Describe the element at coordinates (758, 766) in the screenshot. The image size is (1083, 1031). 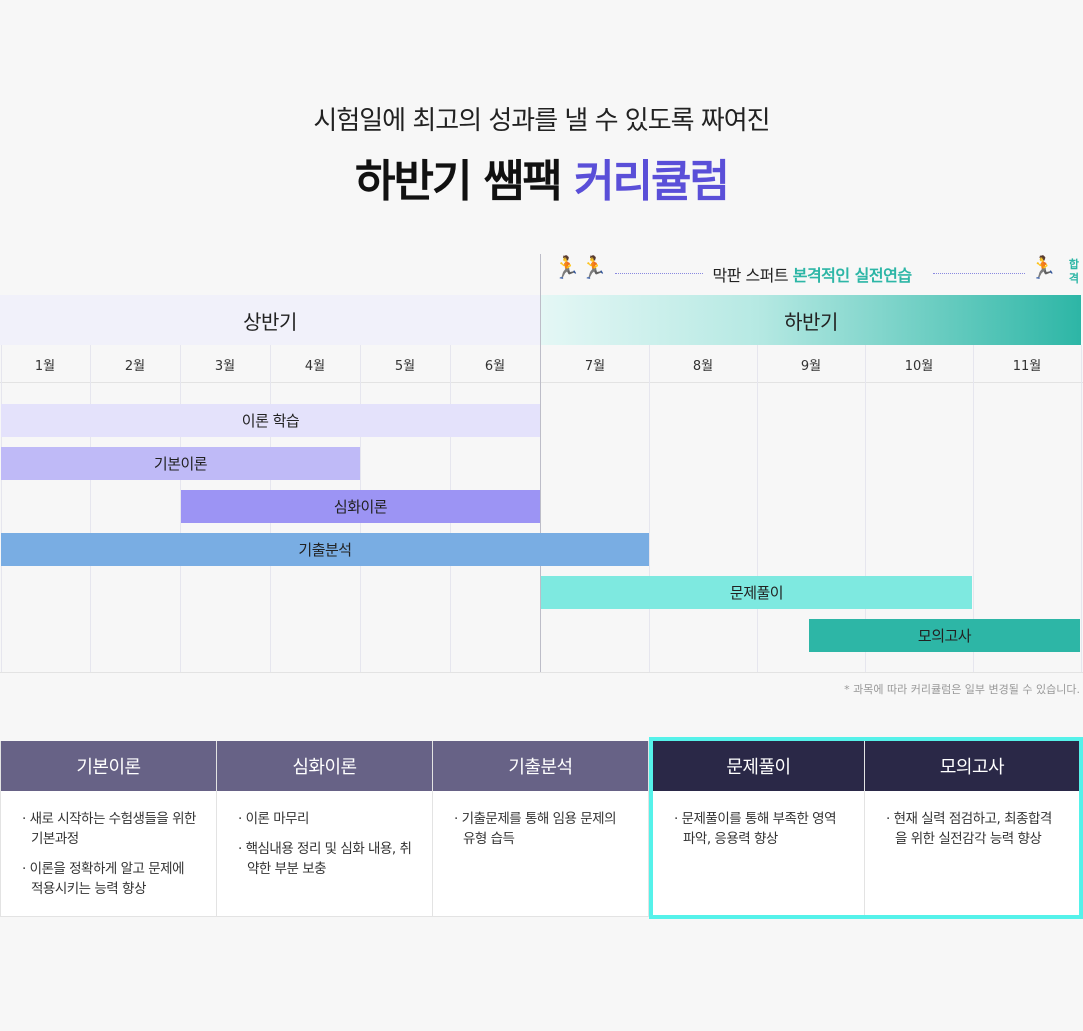
I see `course-card-title: 문제풀이` at that location.